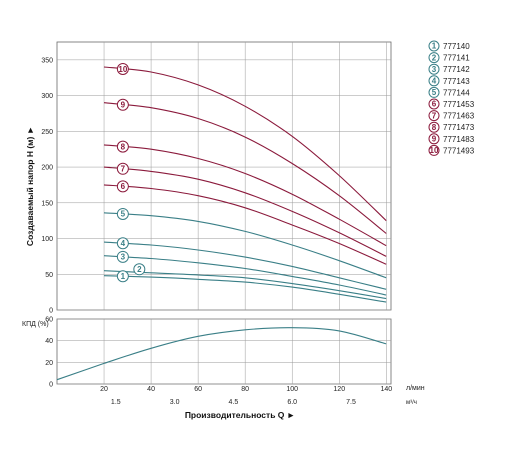 This screenshot has width=512, height=455. What do you see at coordinates (175, 402) in the screenshot?
I see `flow-m3h-tick-label: 3.0` at bounding box center [175, 402].